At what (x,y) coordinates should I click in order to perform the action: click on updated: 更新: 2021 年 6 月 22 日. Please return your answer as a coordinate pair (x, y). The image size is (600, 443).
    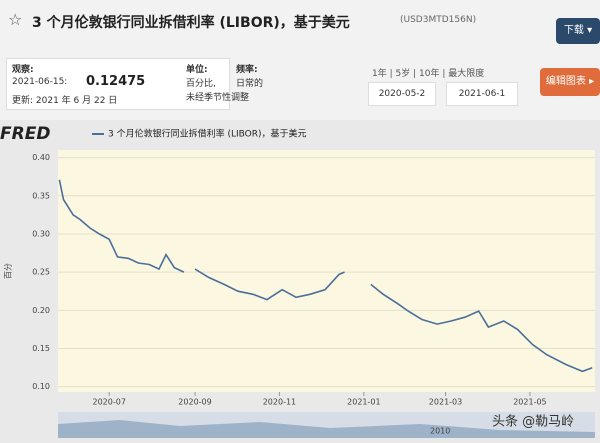
    Looking at the image, I should click on (65, 101).